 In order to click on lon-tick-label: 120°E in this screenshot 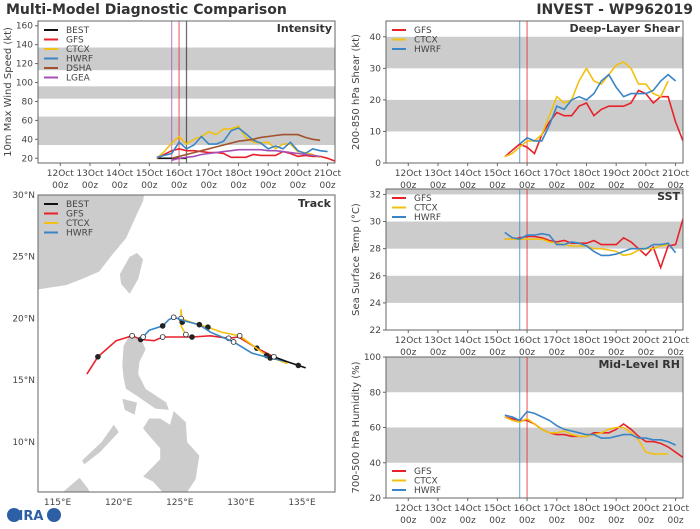, I will do `click(119, 503)`.